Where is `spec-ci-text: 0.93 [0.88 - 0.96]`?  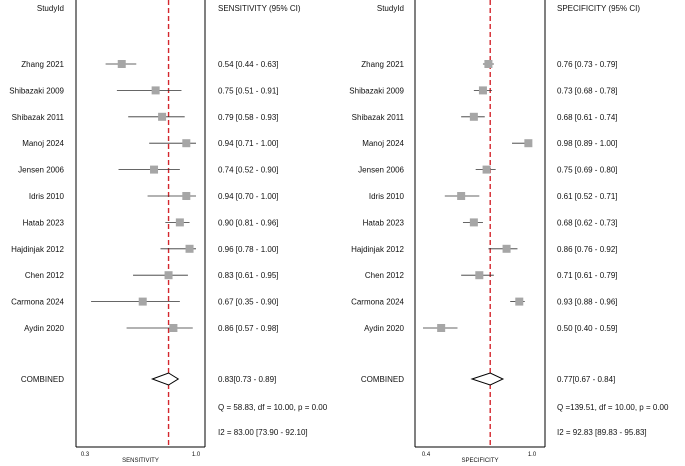 spec-ci-text: 0.93 [0.88 - 0.96] is located at coordinates (587, 302).